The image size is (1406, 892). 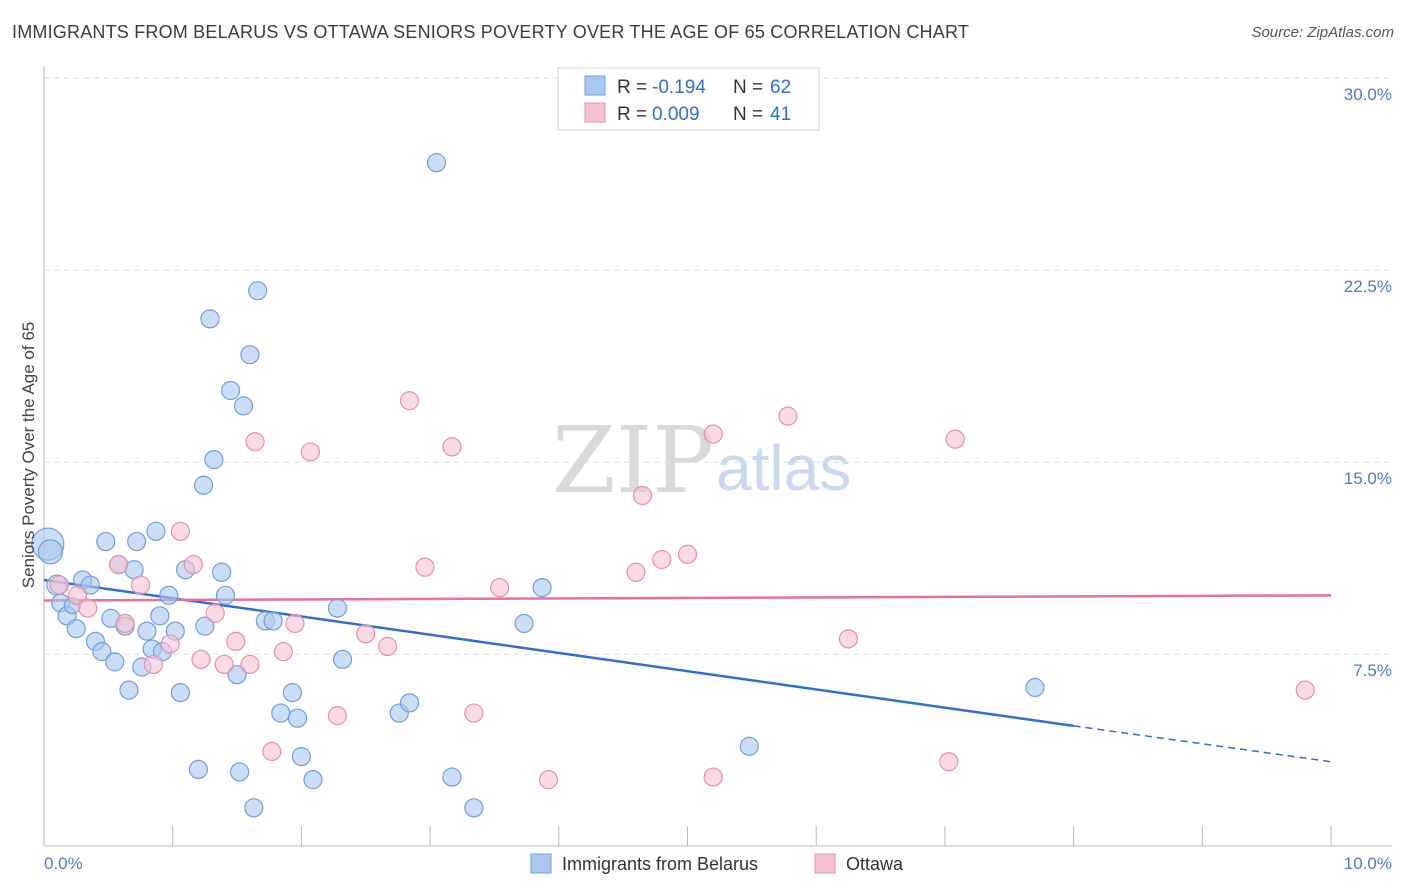 I want to click on legend-r-label-2: R =, so click(x=632, y=114).